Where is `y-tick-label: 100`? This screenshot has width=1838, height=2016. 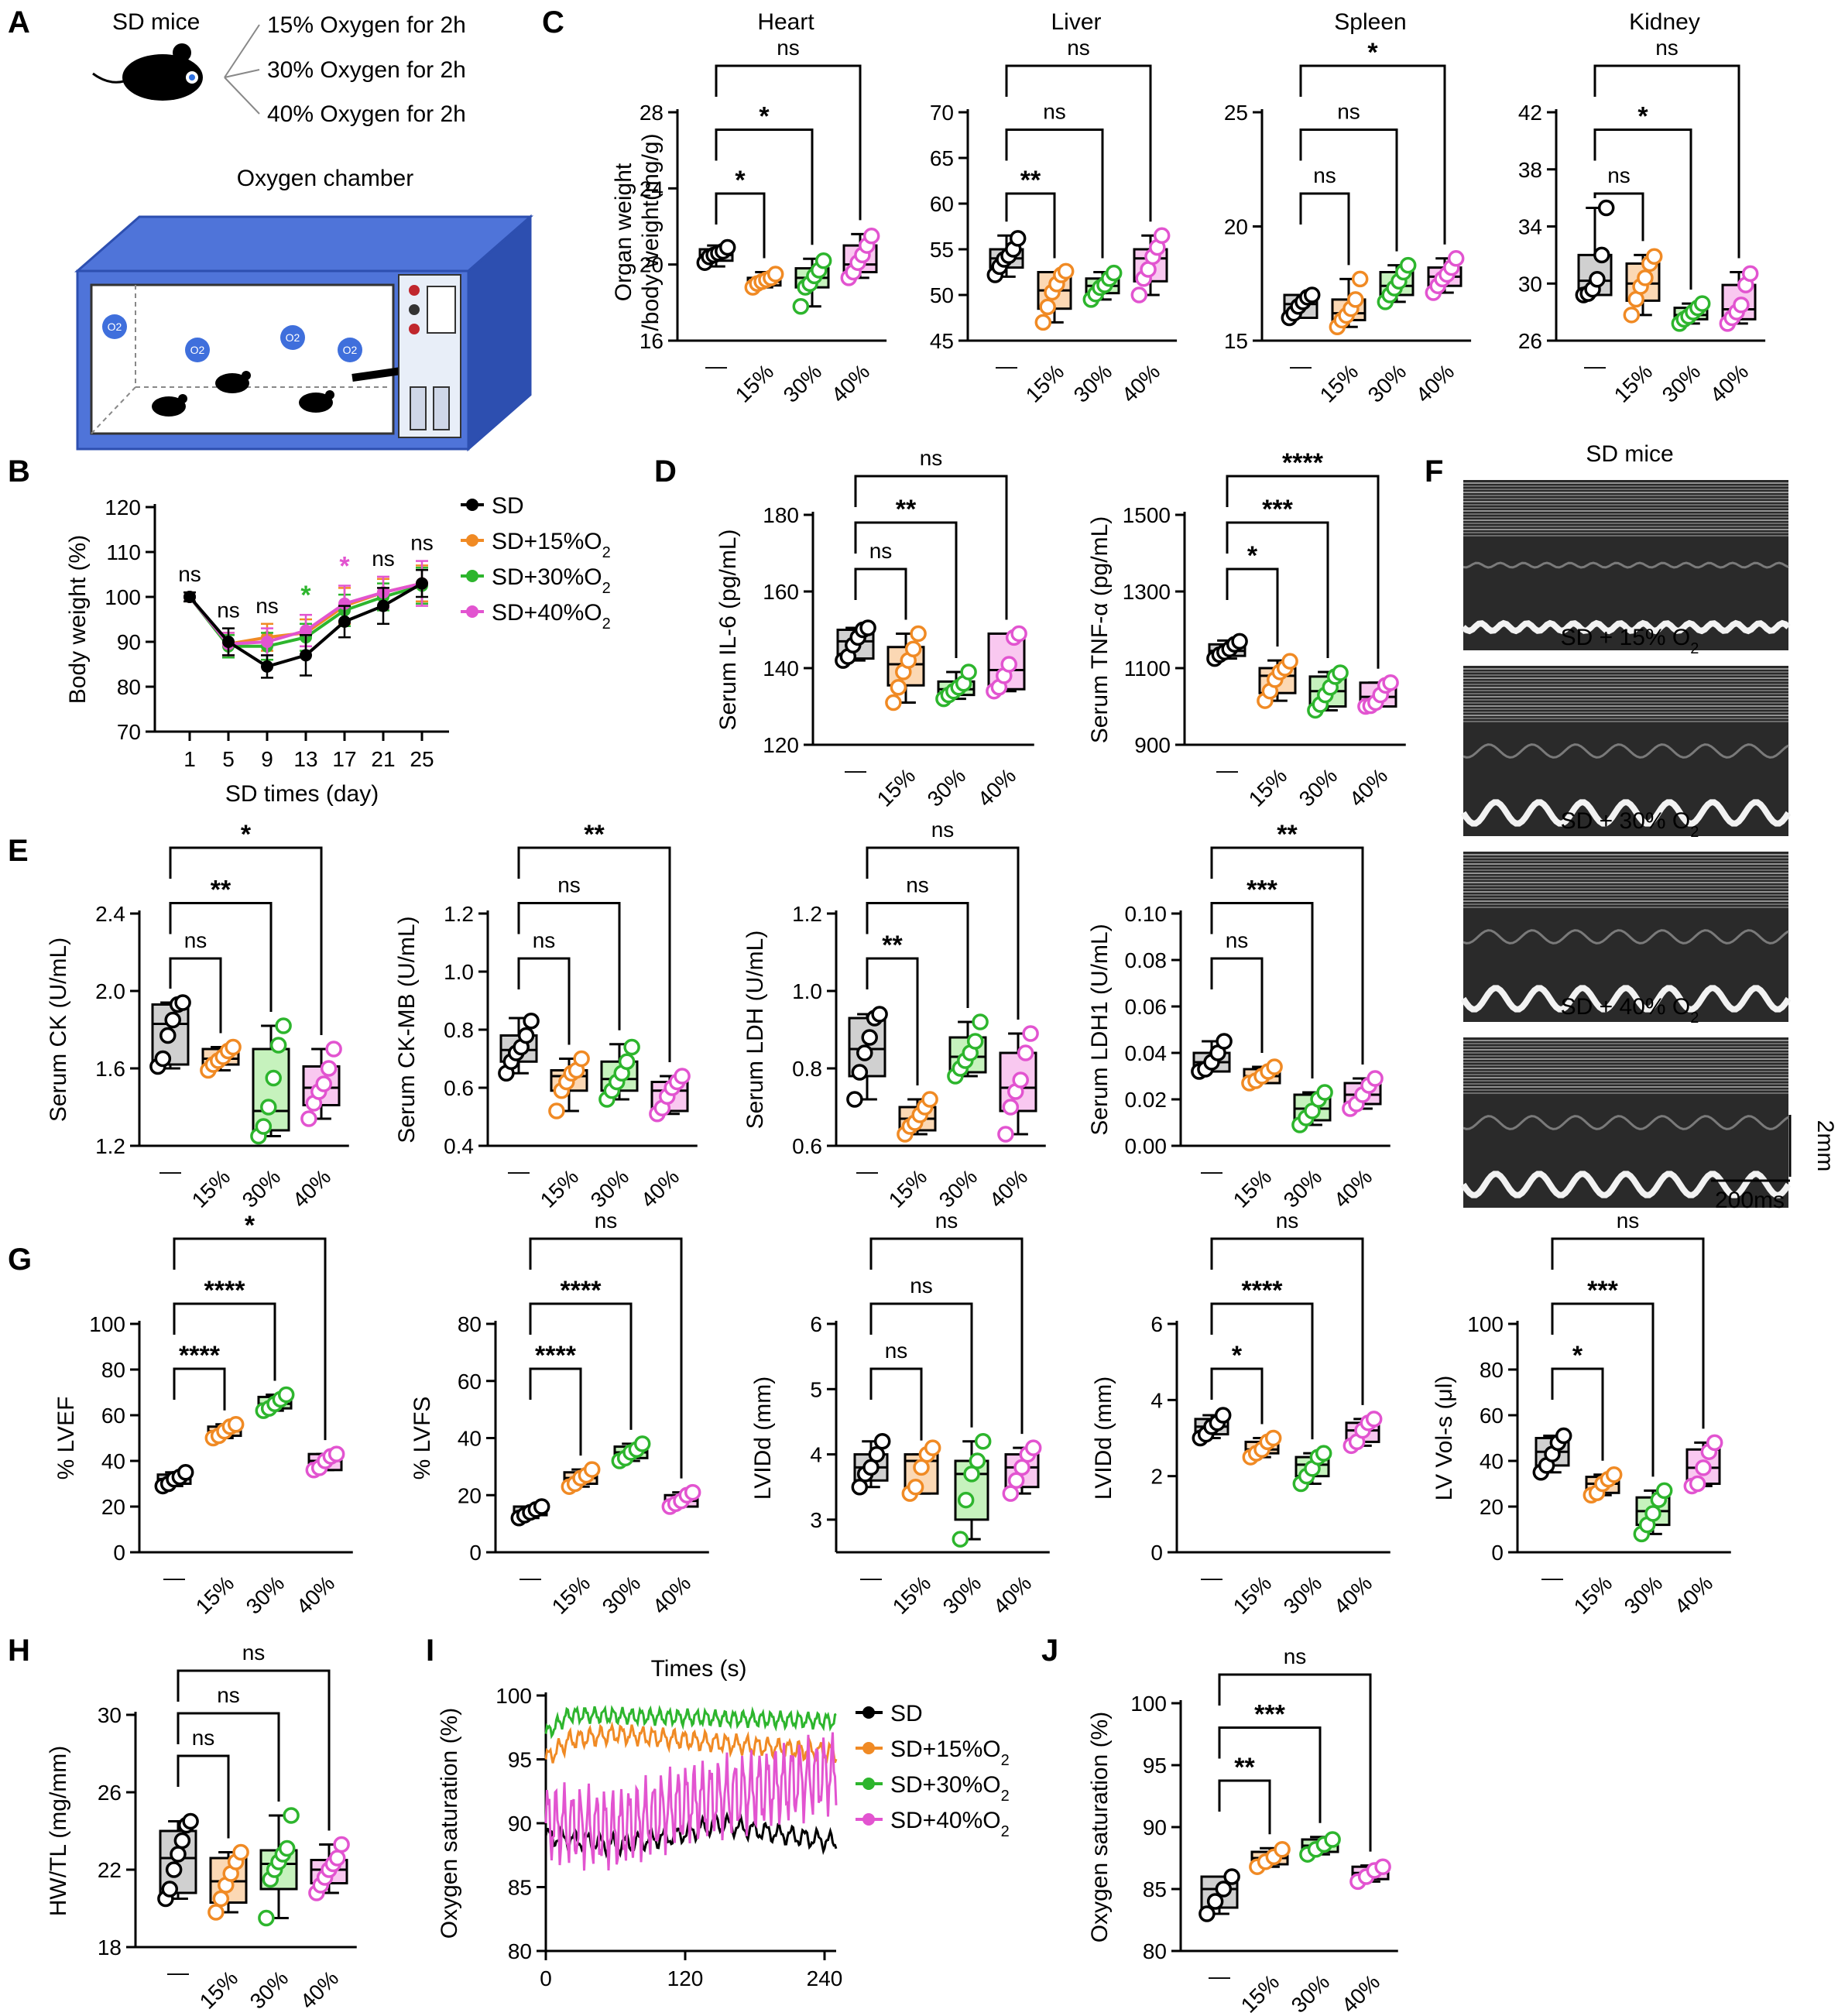
y-tick-label: 100 is located at coordinates (107, 1324).